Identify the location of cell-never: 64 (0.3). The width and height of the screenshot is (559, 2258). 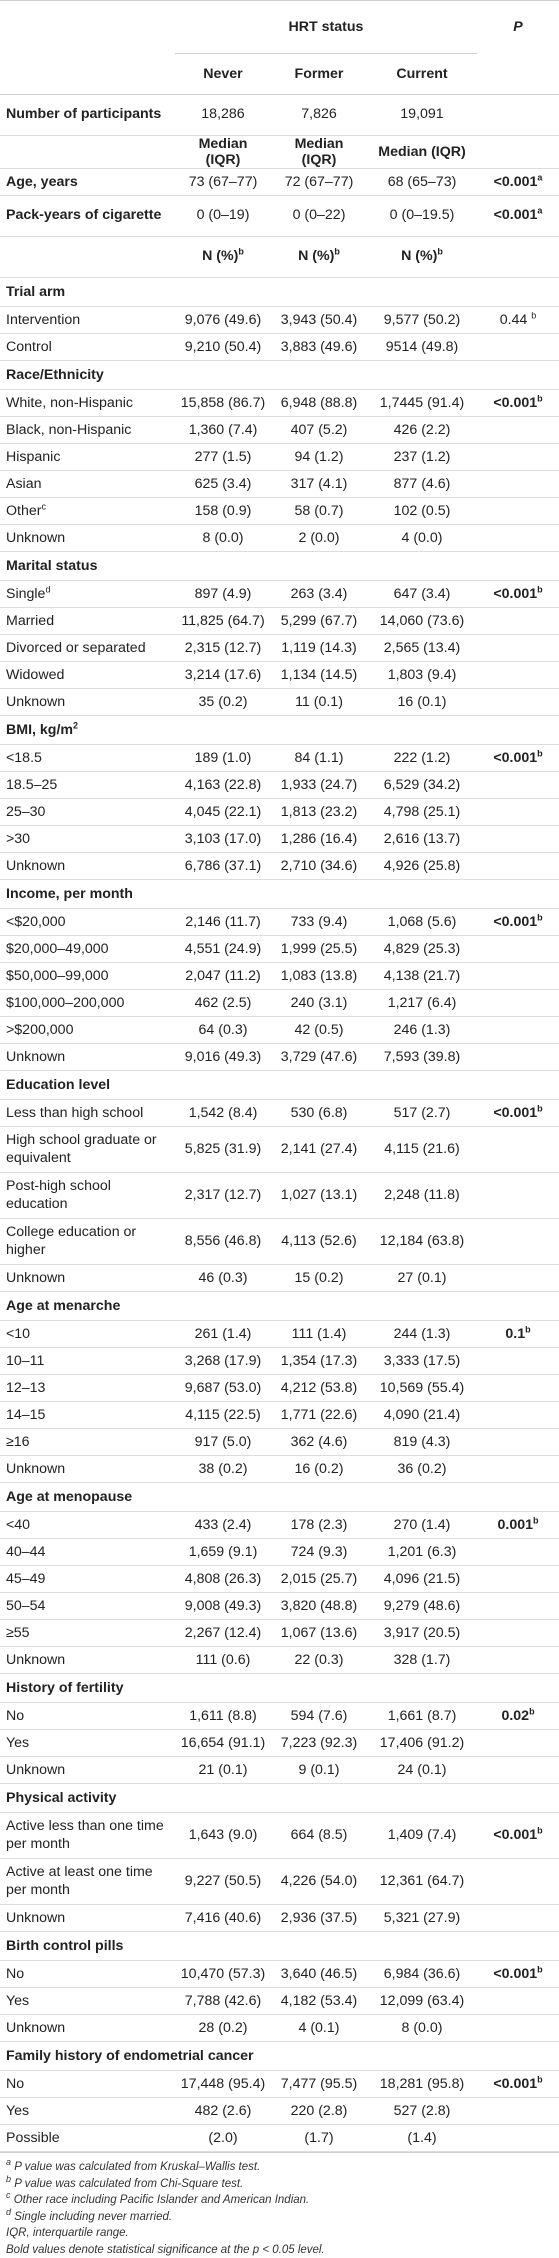
(223, 1030).